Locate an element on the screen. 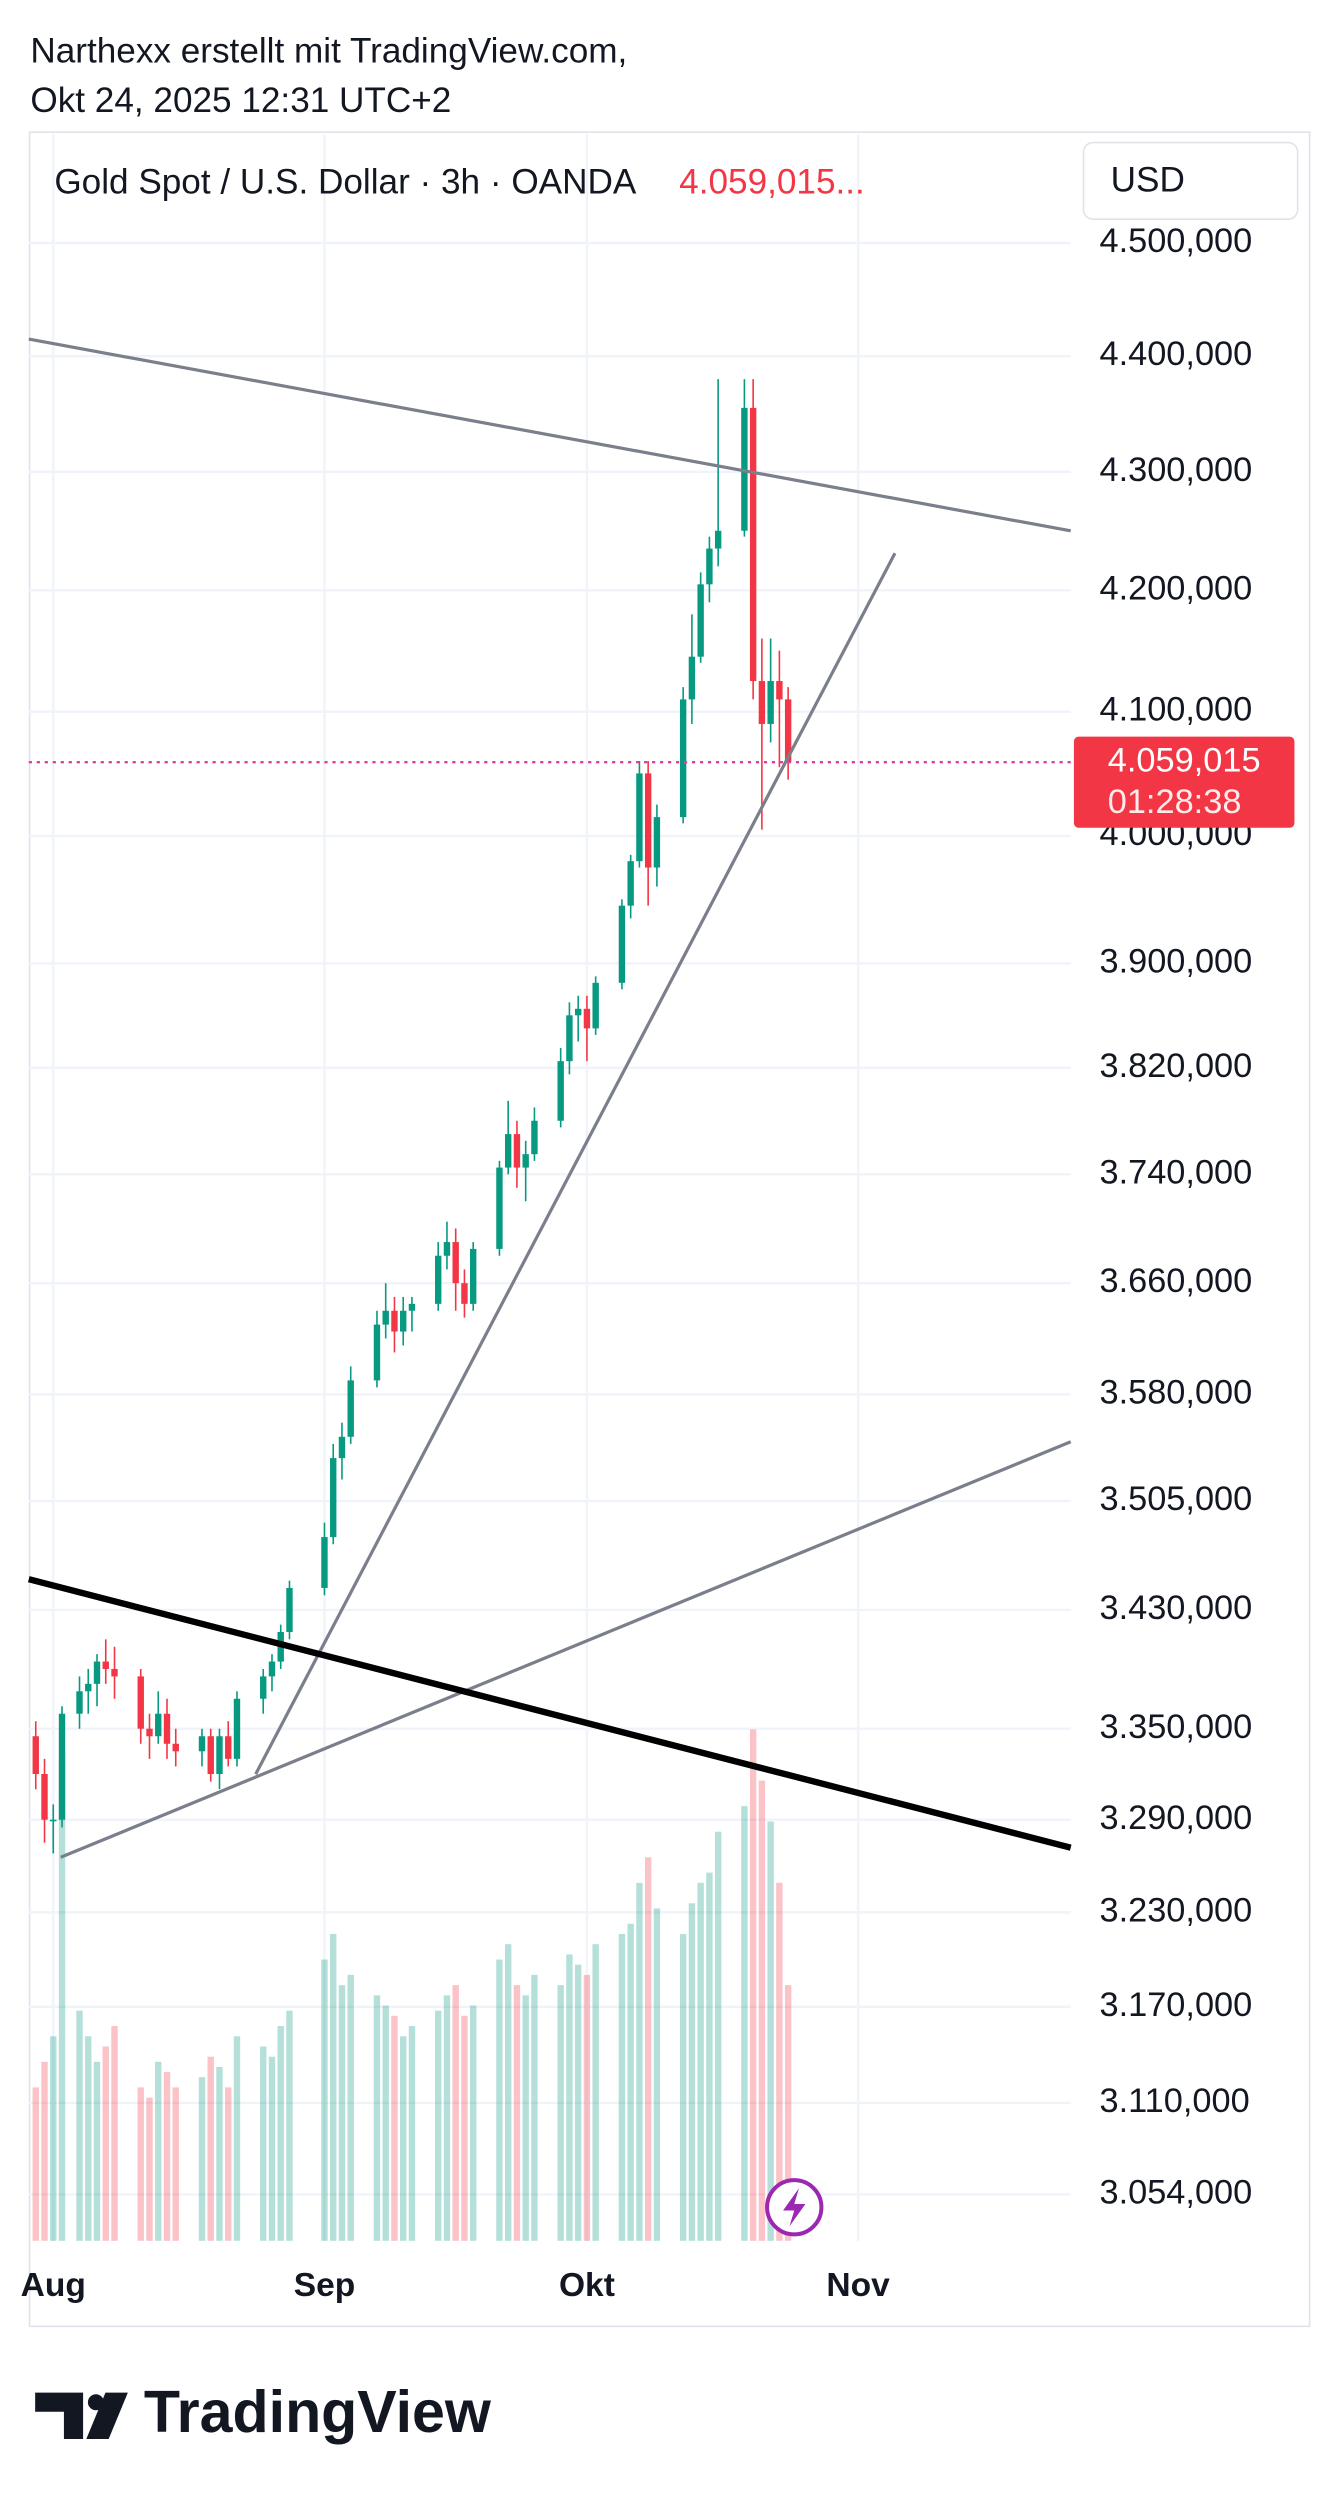  logo-slash is located at coordinates (107, 2415).